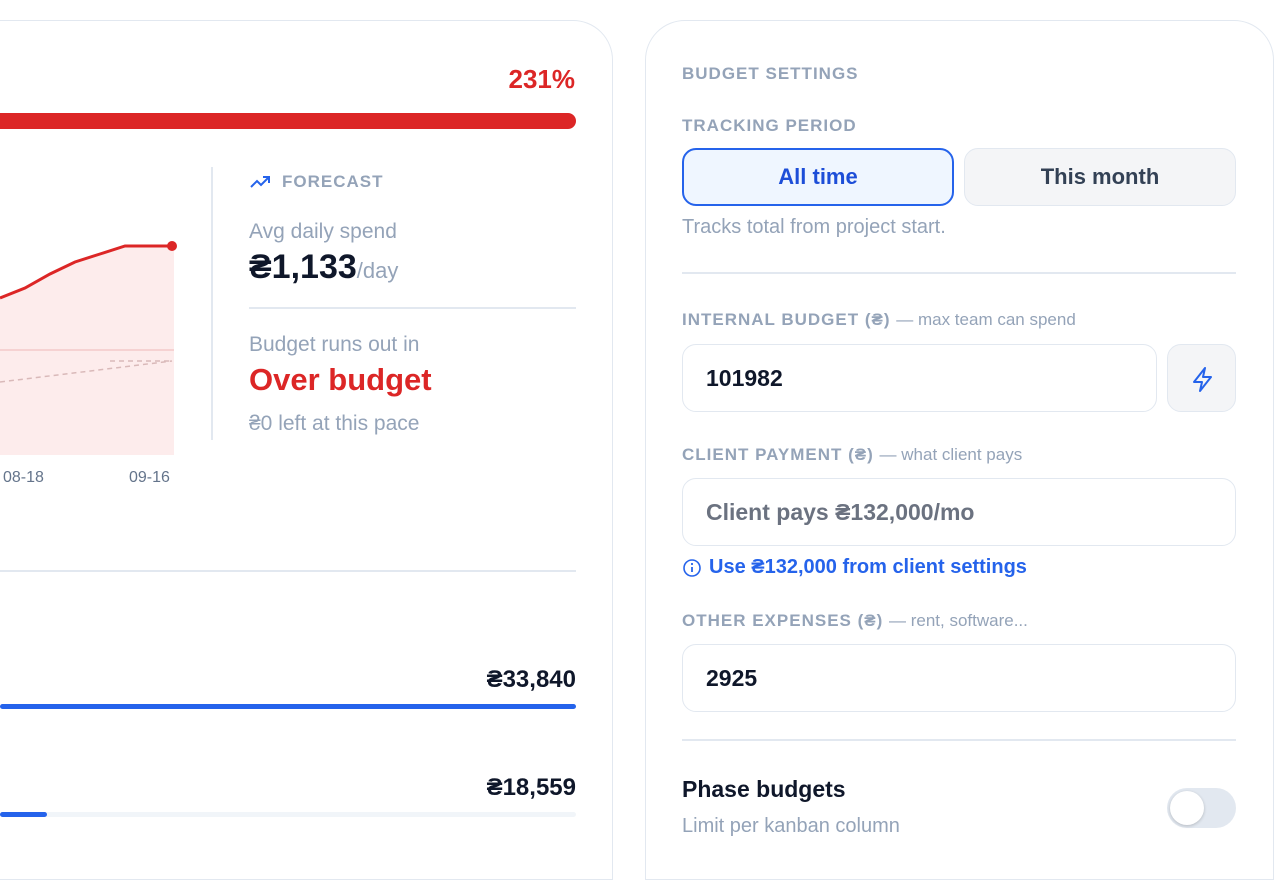 This screenshot has width=1280, height=880. What do you see at coordinates (778, 454) in the screenshot?
I see `label: CLIENT PAYMENT (₴)` at bounding box center [778, 454].